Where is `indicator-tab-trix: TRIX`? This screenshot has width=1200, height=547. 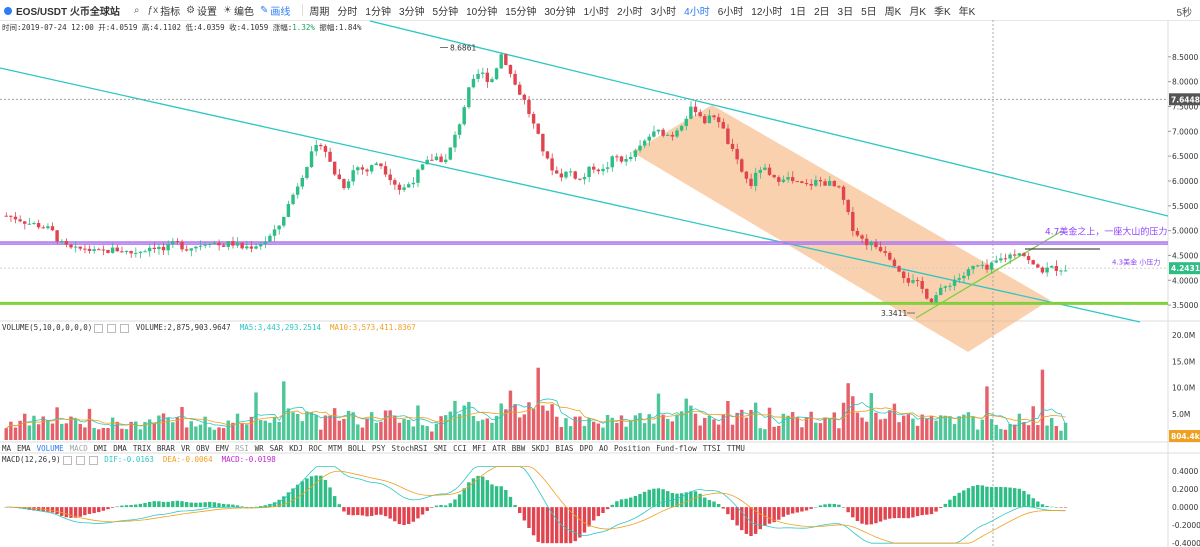 indicator-tab-trix: TRIX is located at coordinates (141, 448).